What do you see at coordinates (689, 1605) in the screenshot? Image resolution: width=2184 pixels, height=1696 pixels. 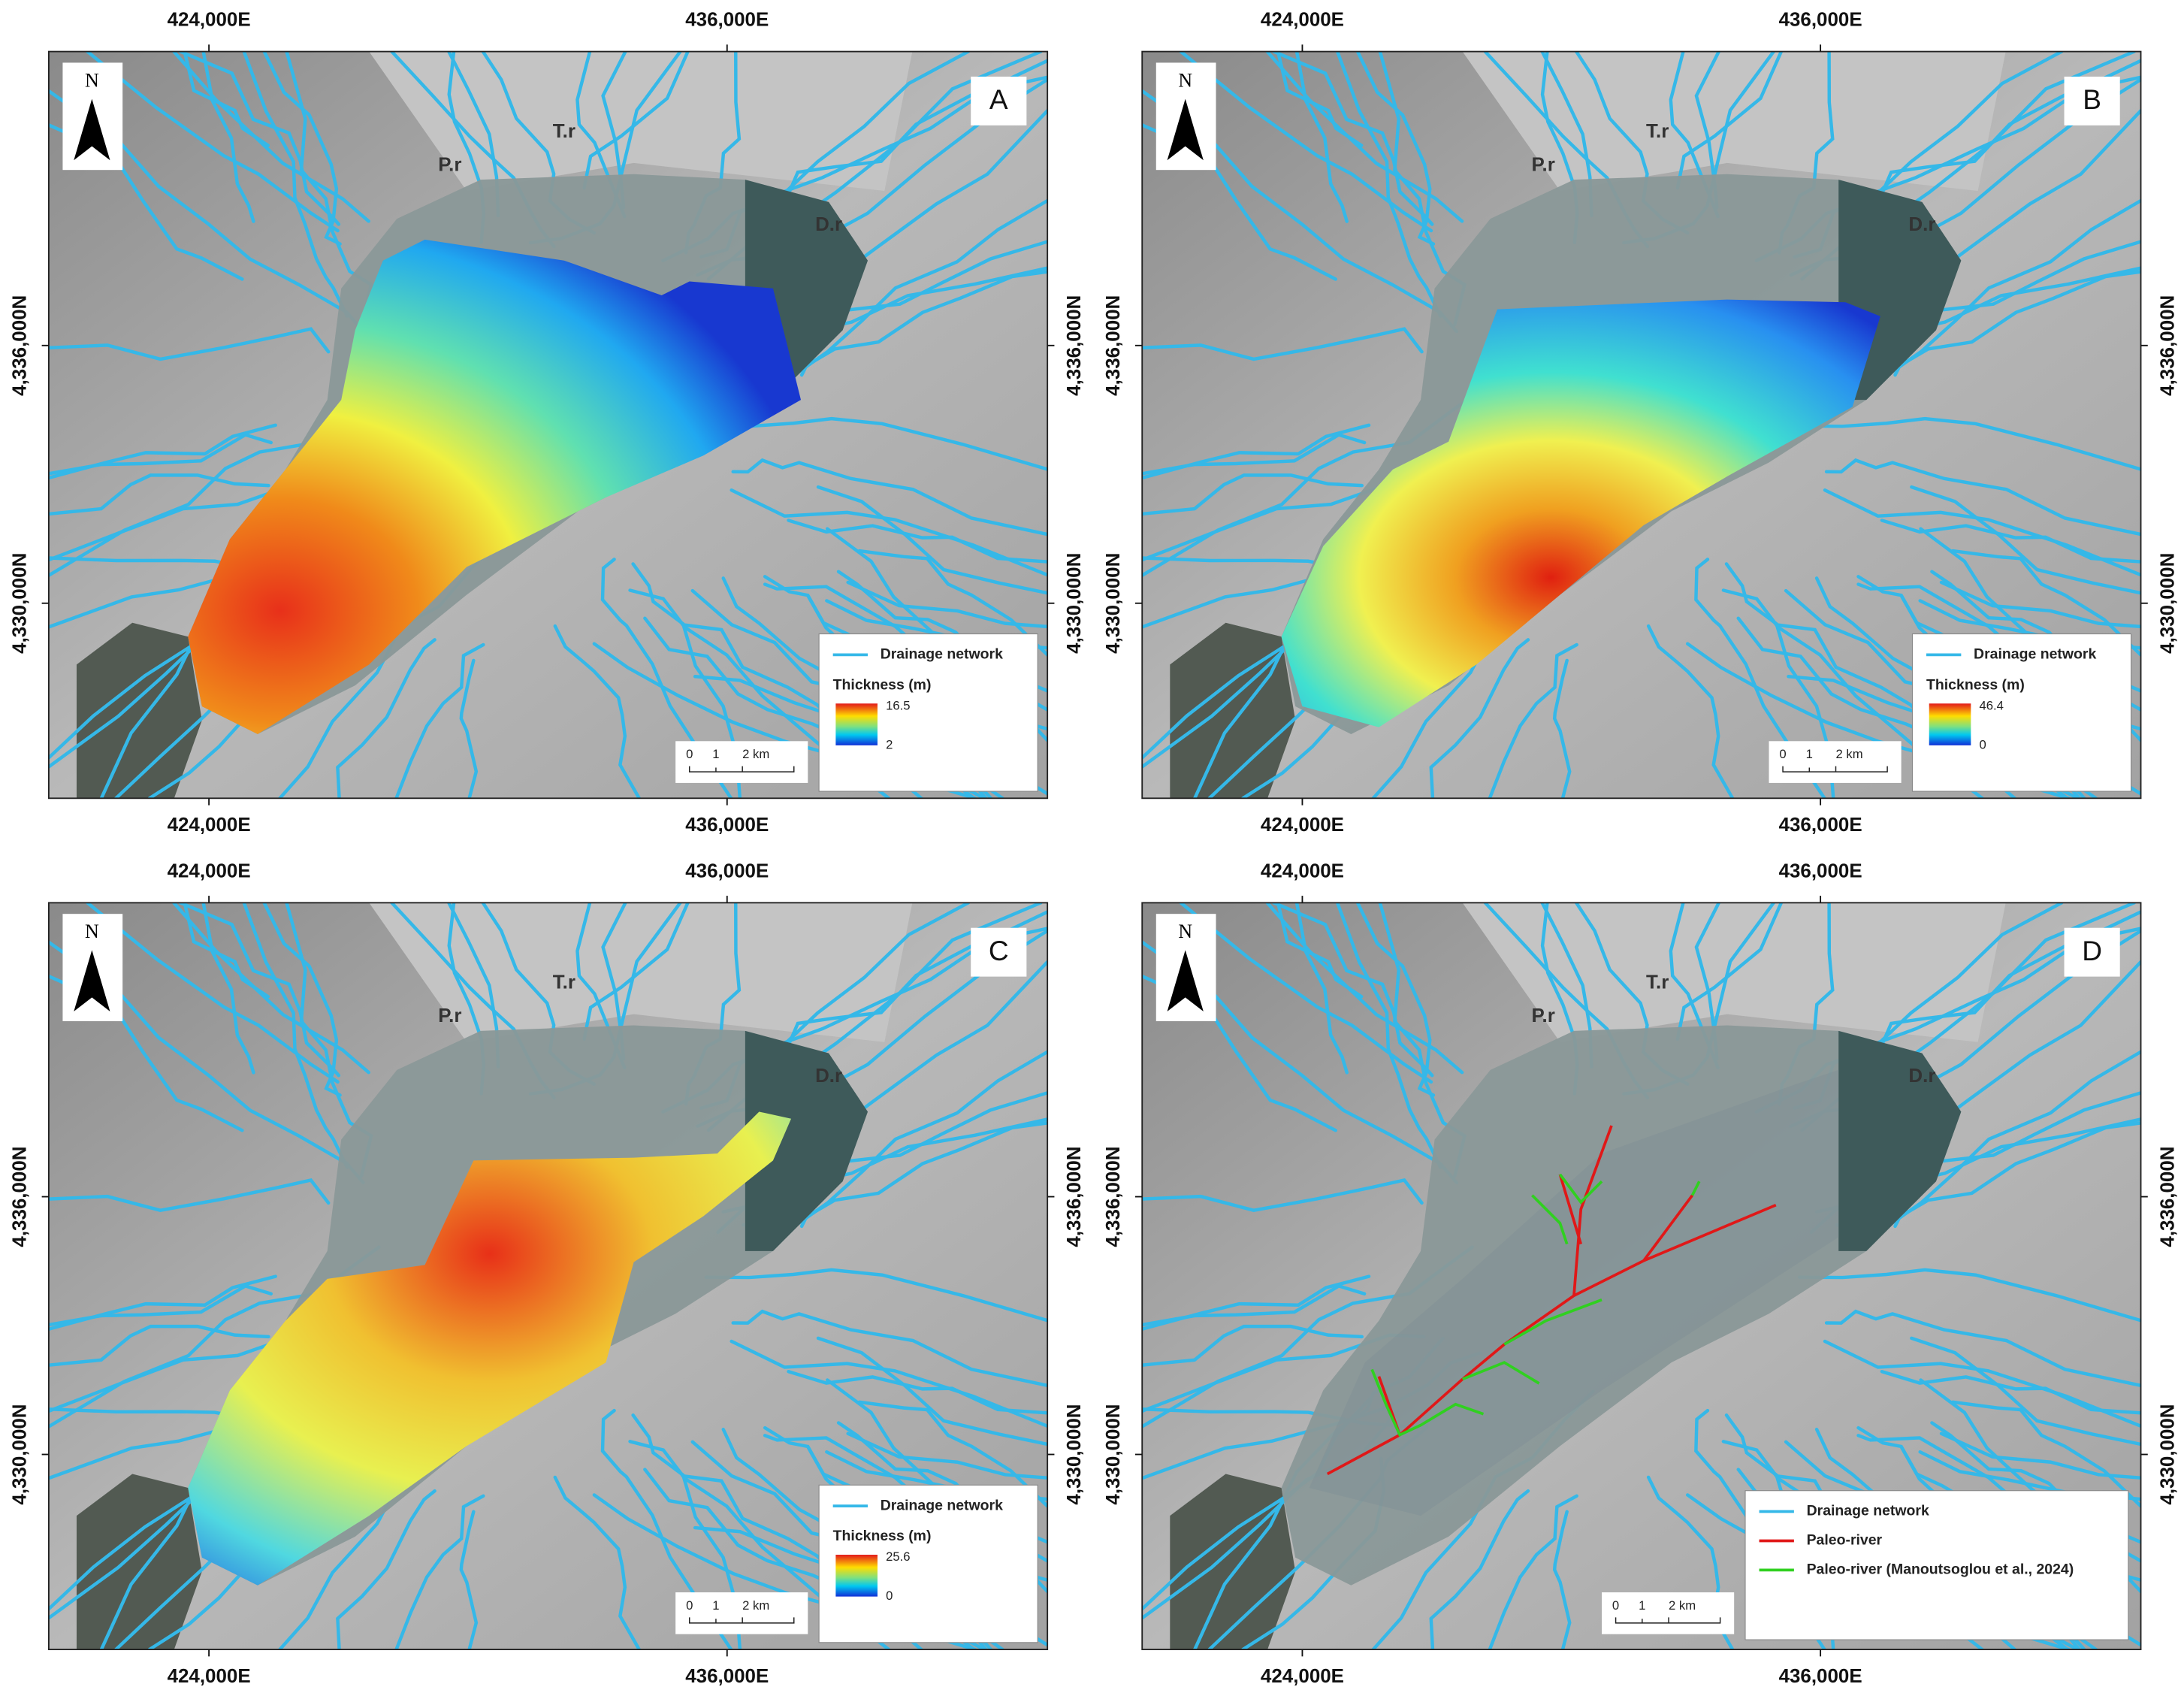 I see `scale-label: 0` at bounding box center [689, 1605].